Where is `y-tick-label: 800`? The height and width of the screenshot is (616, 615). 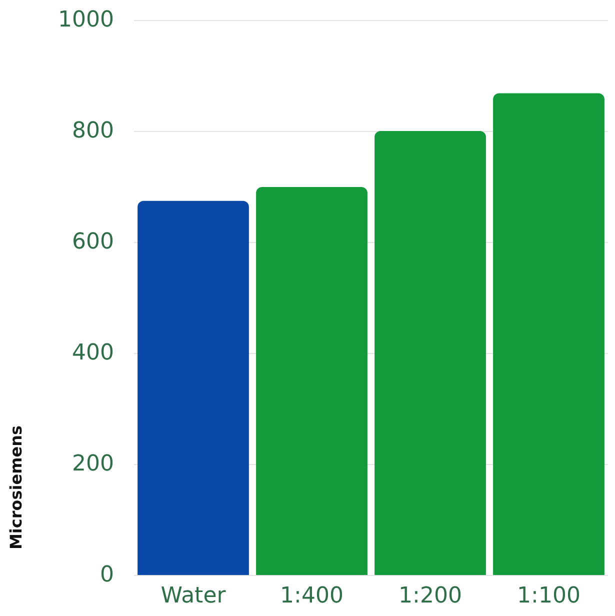 y-tick-label: 800 is located at coordinates (93, 131).